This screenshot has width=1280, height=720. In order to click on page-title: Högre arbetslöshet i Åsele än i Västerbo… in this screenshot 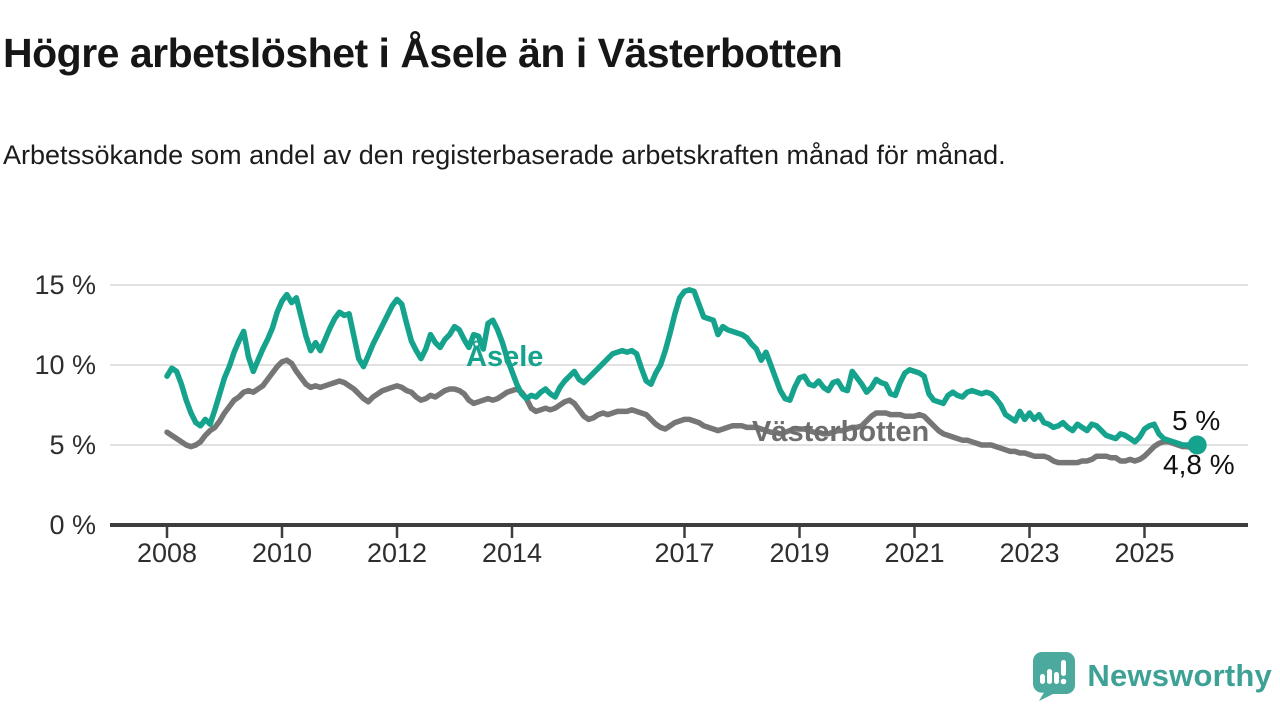, I will do `click(423, 53)`.